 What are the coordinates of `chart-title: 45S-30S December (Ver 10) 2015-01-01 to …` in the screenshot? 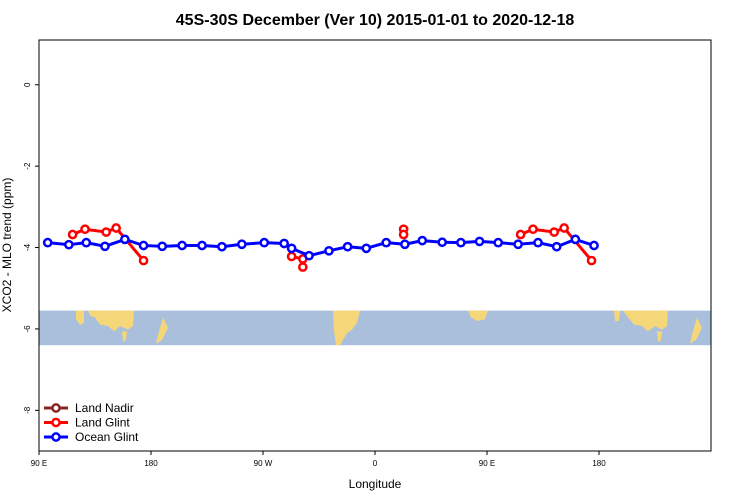 It's located at (375, 20).